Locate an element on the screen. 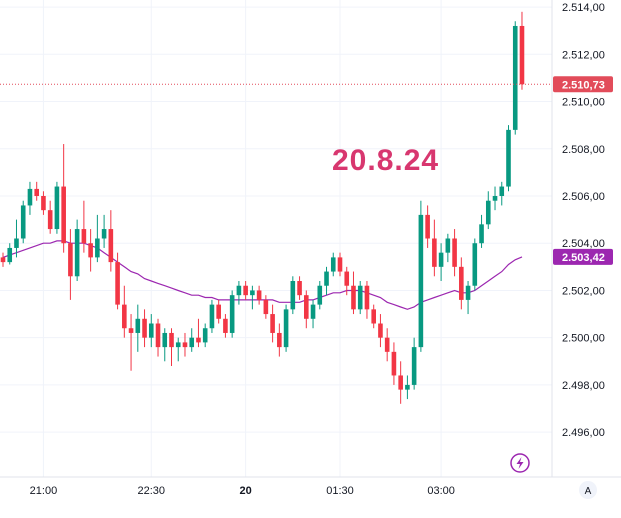  y-tick-label: 2.500,00 is located at coordinates (583, 339).